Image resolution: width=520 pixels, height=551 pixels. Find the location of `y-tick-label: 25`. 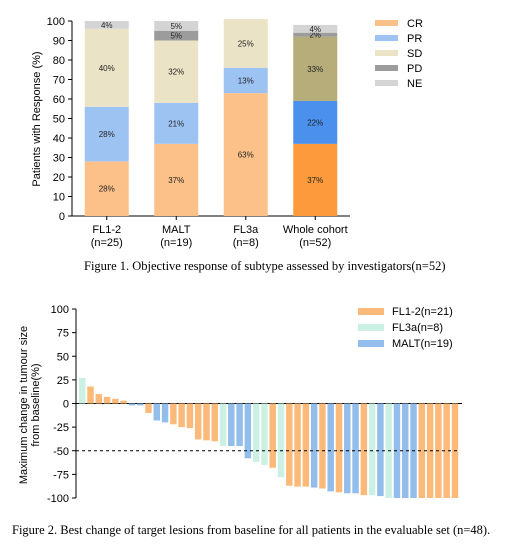

y-tick-label: 25 is located at coordinates (63, 381).